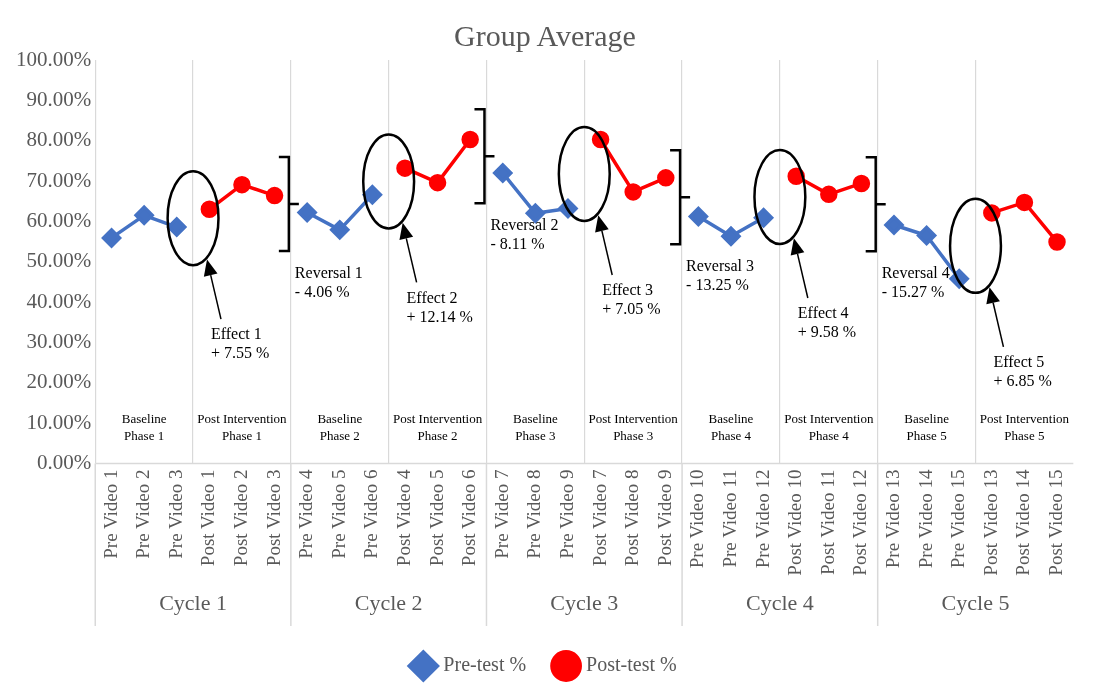 The height and width of the screenshot is (698, 1094). Describe the element at coordinates (795, 522) in the screenshot. I see `x-tick-label: Post Video 10` at that location.